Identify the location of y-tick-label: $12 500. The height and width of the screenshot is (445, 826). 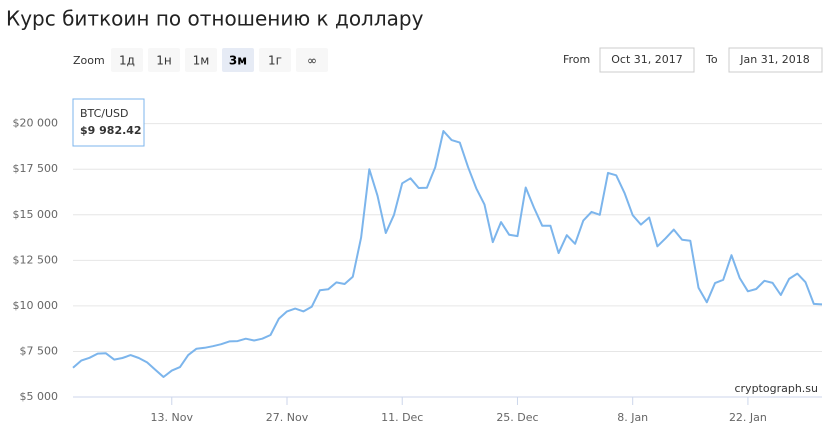
(36, 259).